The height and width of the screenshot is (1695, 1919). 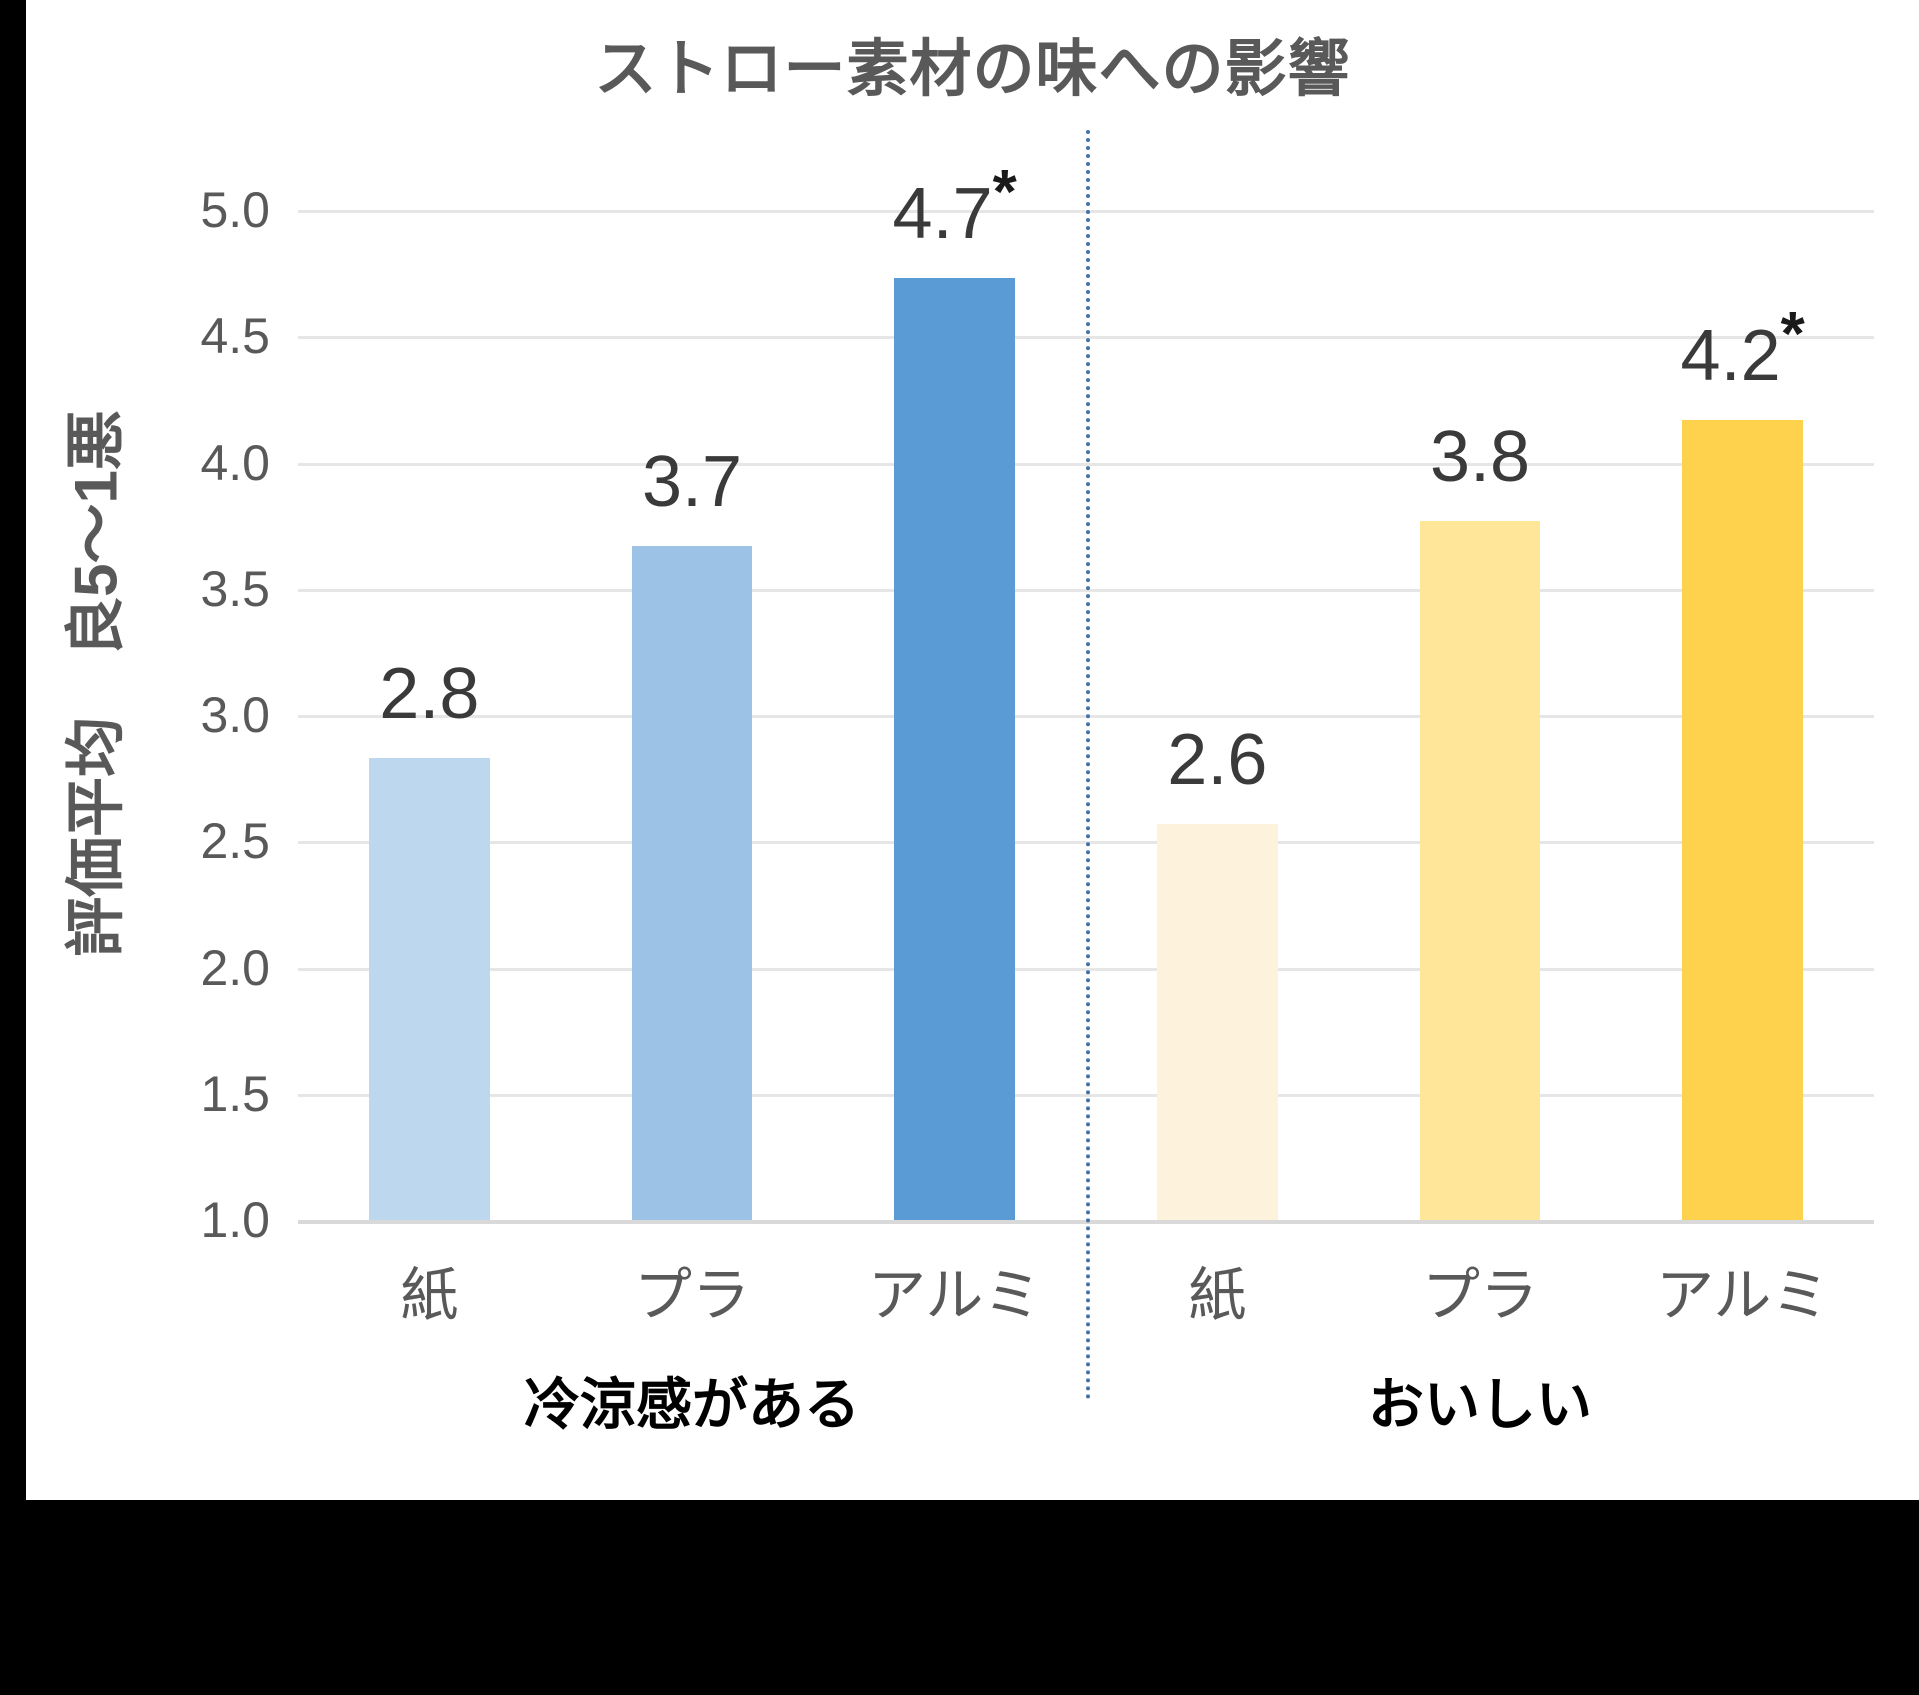 I want to click on bar-value-label: 4.2*, so click(x=1742, y=347).